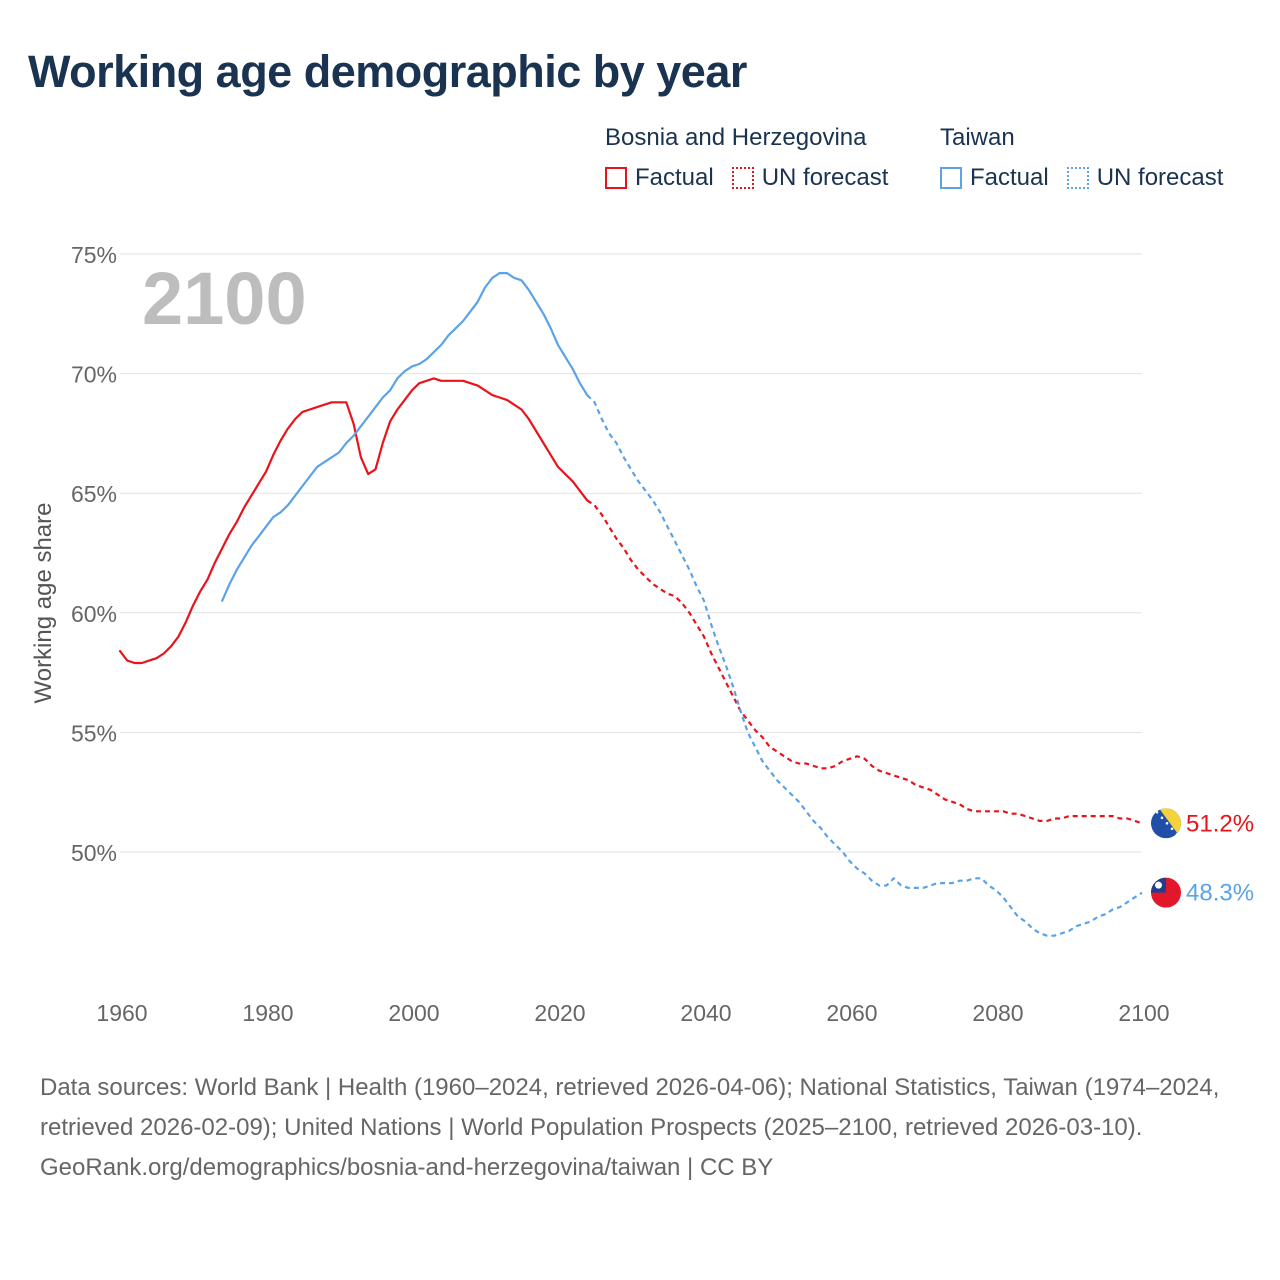 Image resolution: width=1280 pixels, height=1280 pixels. I want to click on x-tick-label: 2100, so click(1143, 1013).